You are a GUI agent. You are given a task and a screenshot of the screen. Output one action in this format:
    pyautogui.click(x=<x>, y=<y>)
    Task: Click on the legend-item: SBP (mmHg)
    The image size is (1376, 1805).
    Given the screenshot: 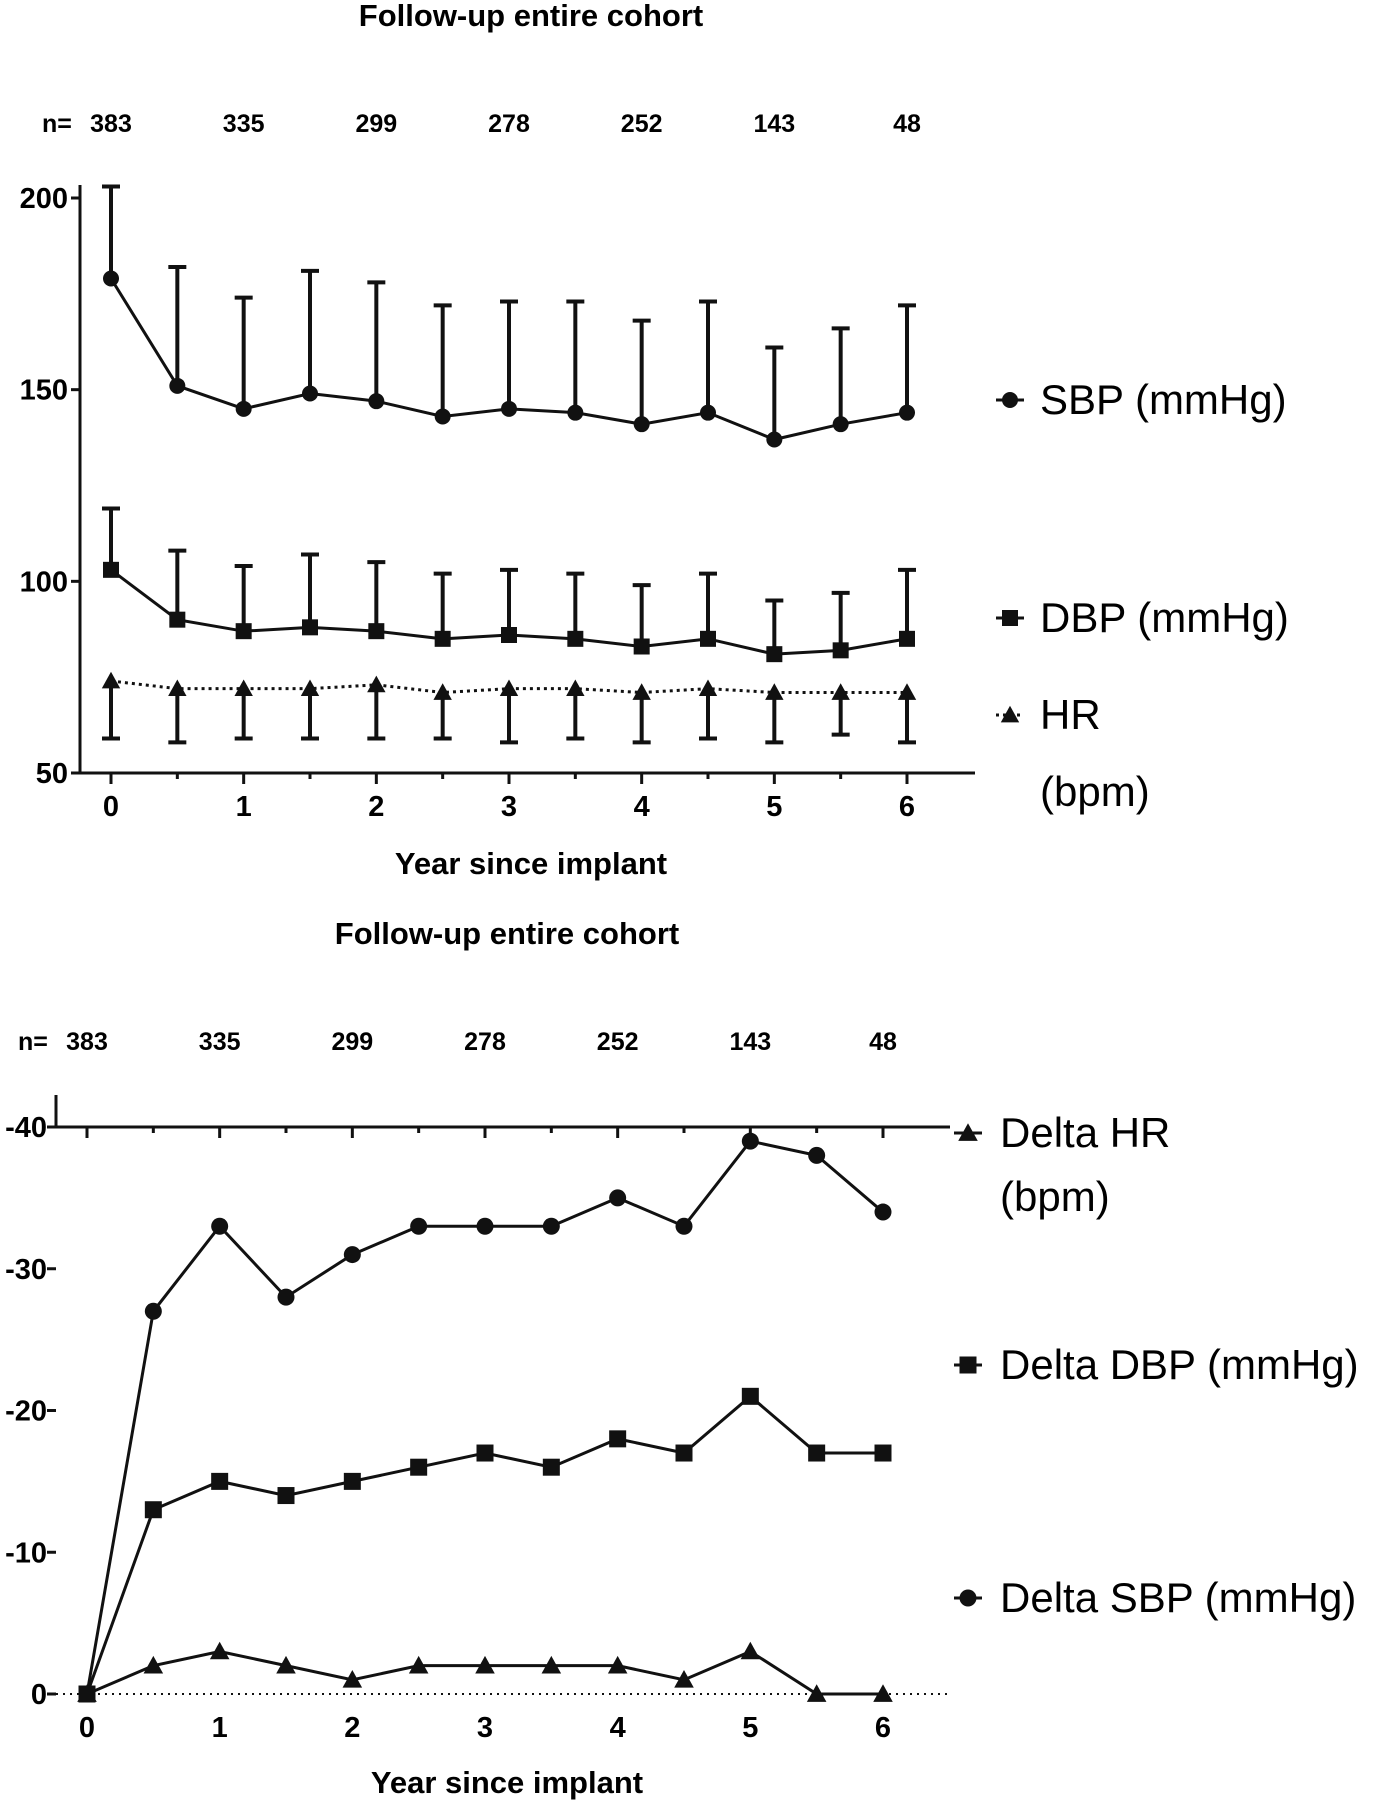 What is the action you would take?
    pyautogui.click(x=1141, y=399)
    